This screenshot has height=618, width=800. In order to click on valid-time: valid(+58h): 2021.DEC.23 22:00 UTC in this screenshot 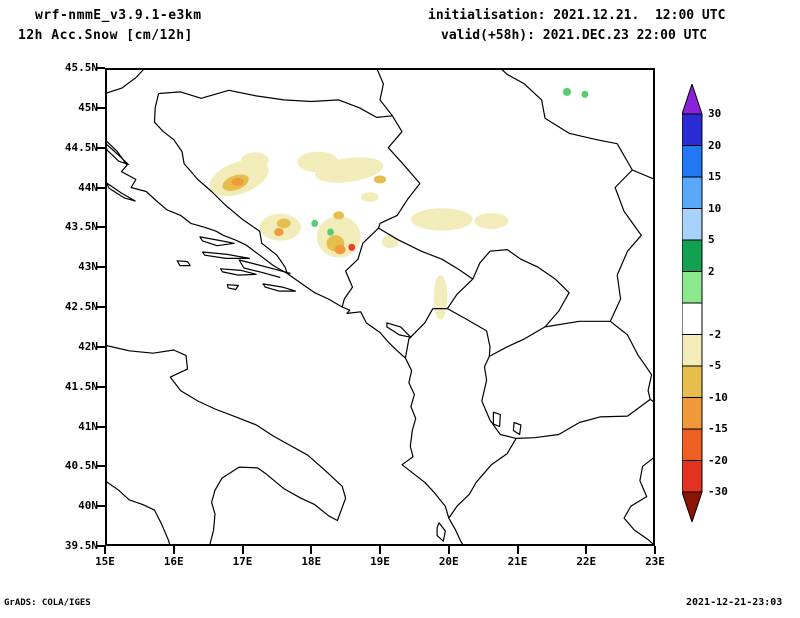, I will do `click(574, 35)`.